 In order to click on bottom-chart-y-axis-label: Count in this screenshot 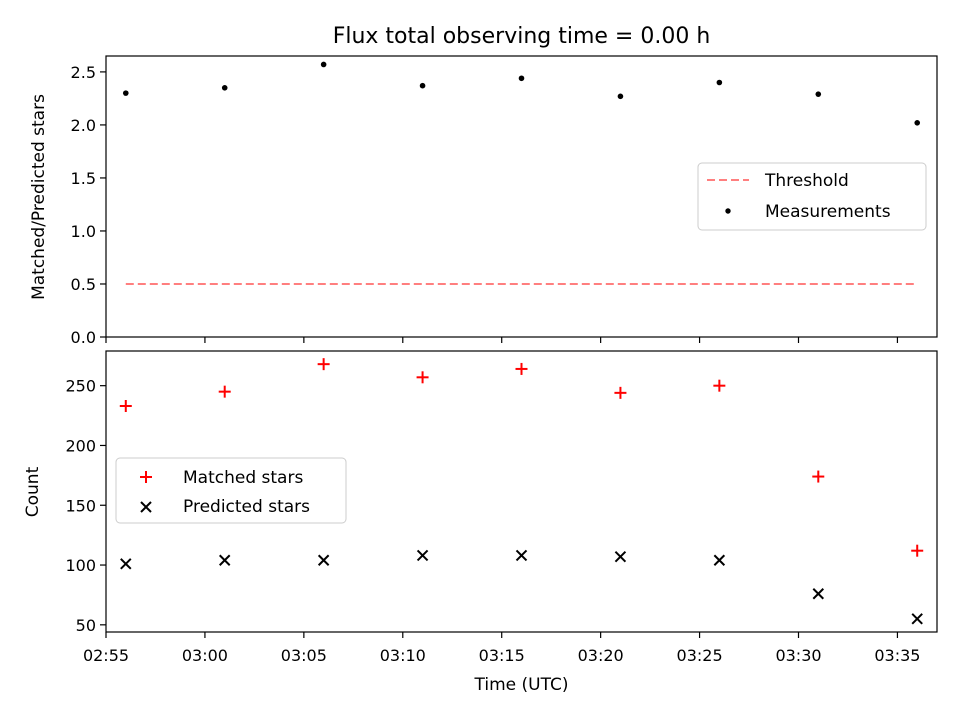, I will do `click(33, 491)`.